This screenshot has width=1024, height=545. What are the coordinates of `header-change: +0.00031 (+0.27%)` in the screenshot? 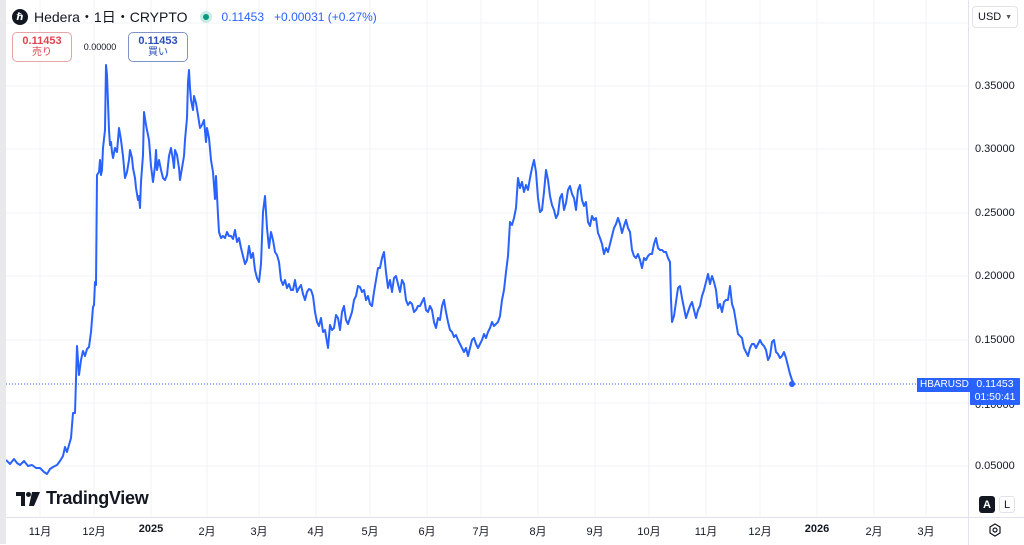 It's located at (325, 17).